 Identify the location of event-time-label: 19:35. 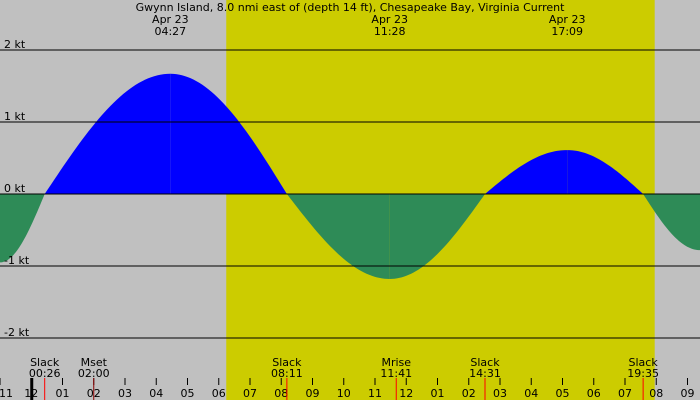
(643, 373).